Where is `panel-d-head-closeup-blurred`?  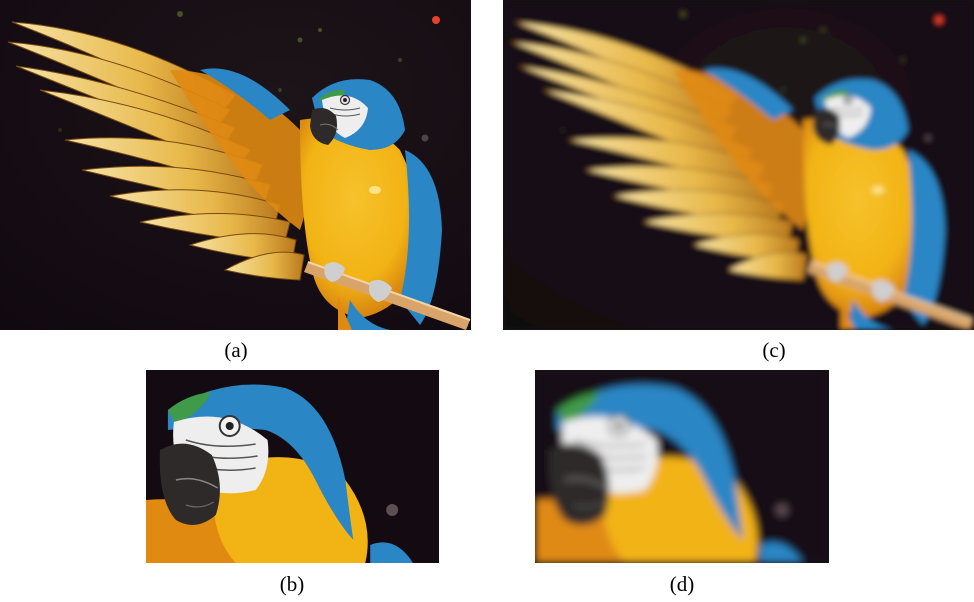
panel-d-head-closeup-blurred is located at coordinates (682, 466).